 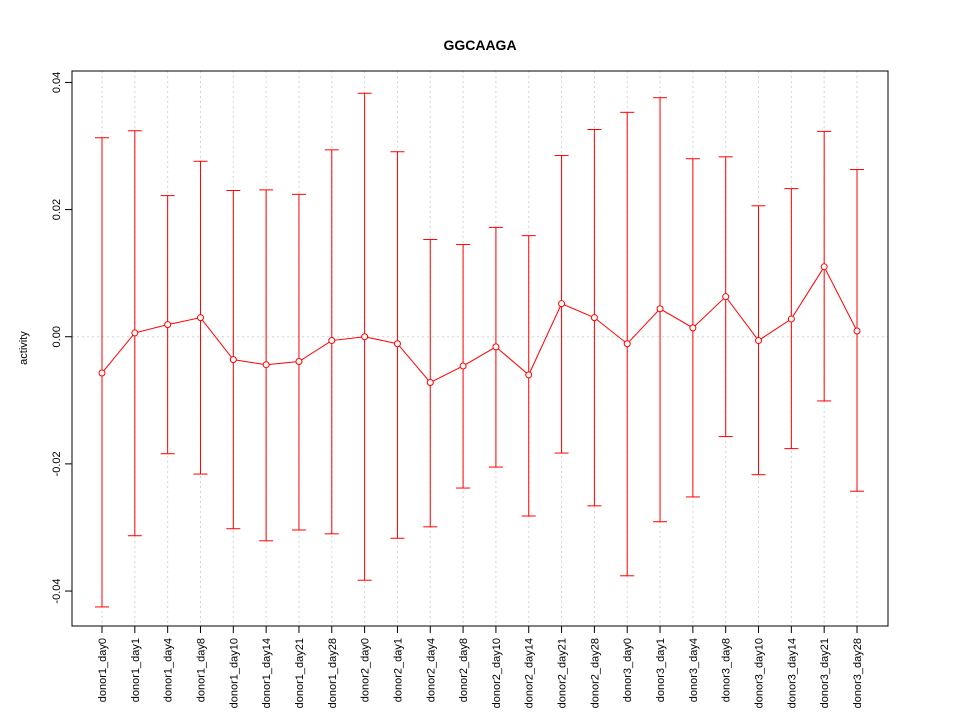 What do you see at coordinates (136, 670) in the screenshot?
I see `x-tick-label: donor1_day1` at bounding box center [136, 670].